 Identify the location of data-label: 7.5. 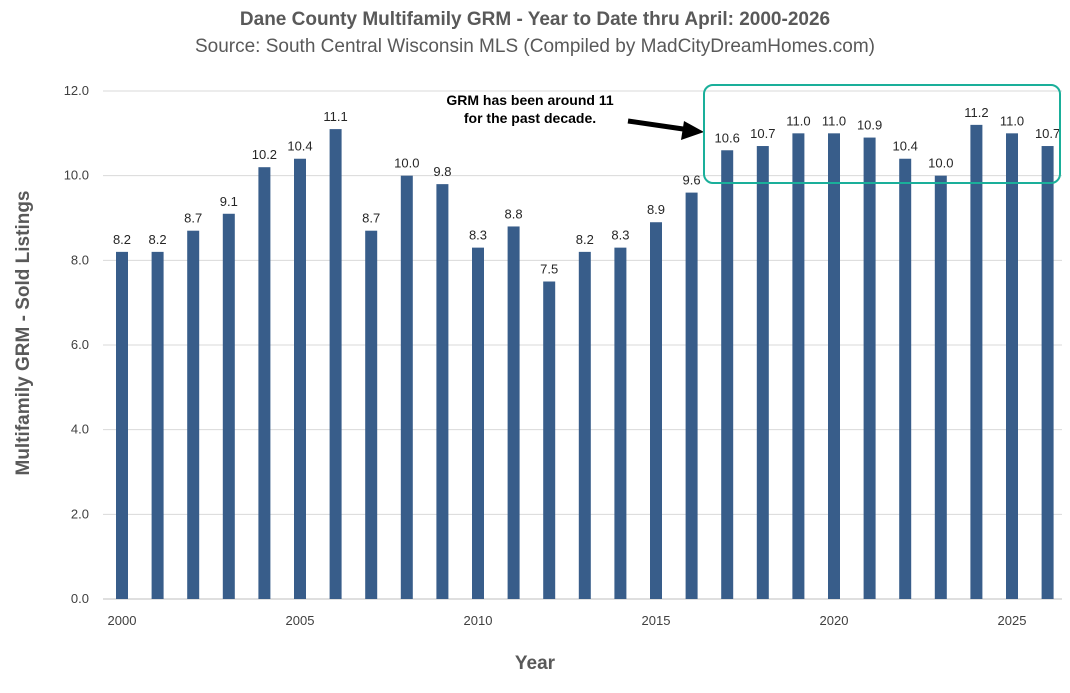
(549, 269).